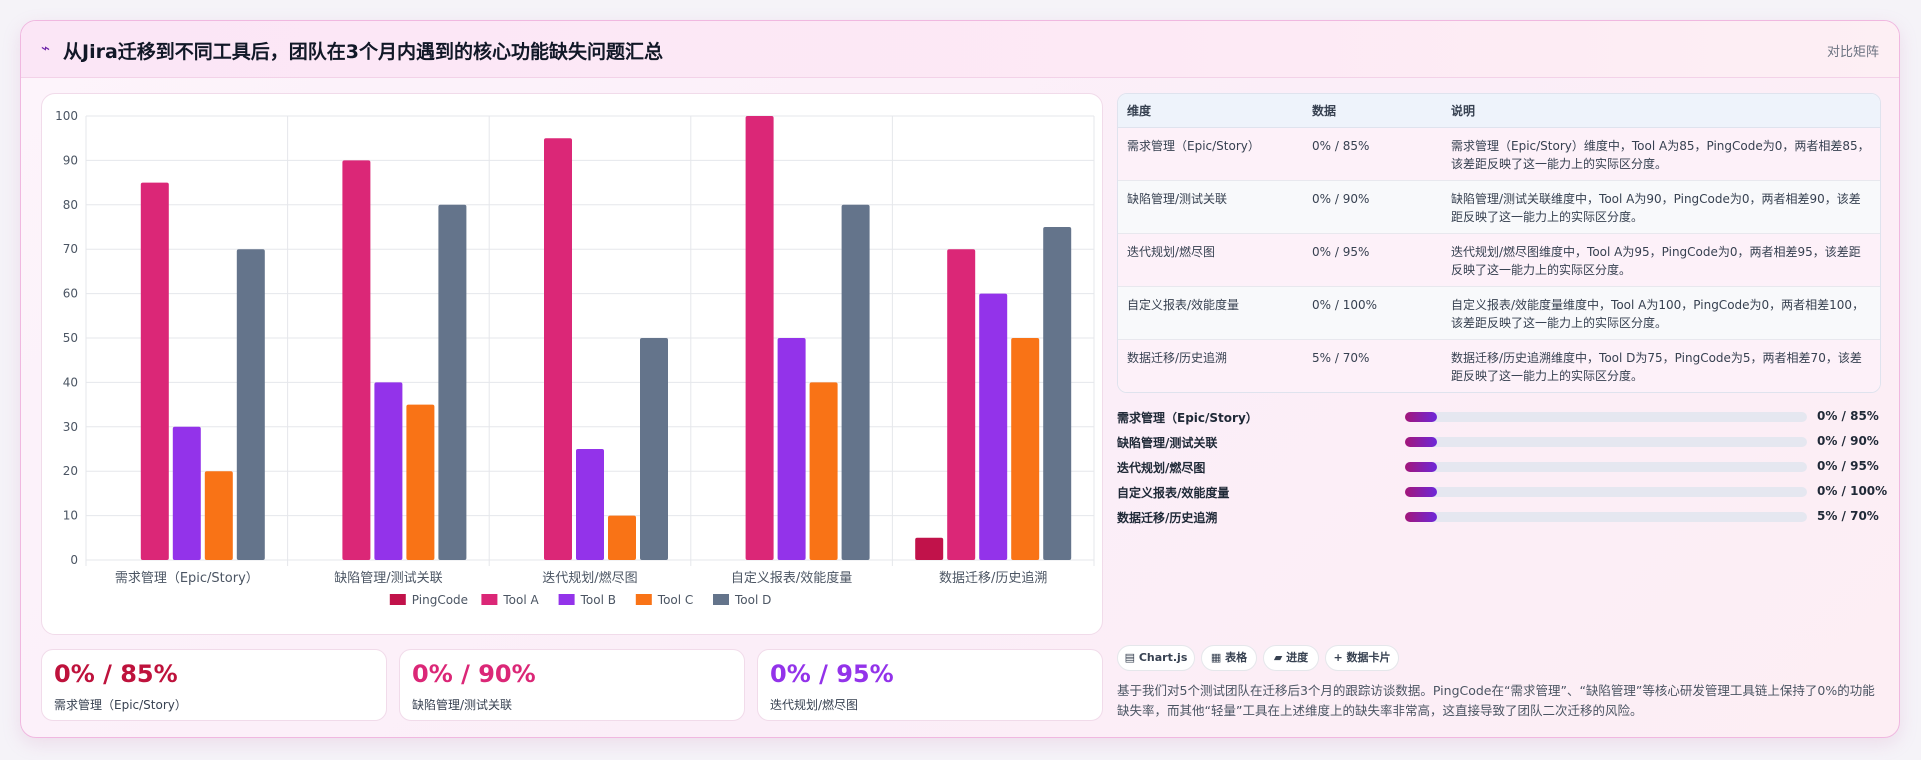 This screenshot has width=1921, height=760. Describe the element at coordinates (1156, 658) in the screenshot. I see `chip-chartjs: ▤ Chart.js` at that location.